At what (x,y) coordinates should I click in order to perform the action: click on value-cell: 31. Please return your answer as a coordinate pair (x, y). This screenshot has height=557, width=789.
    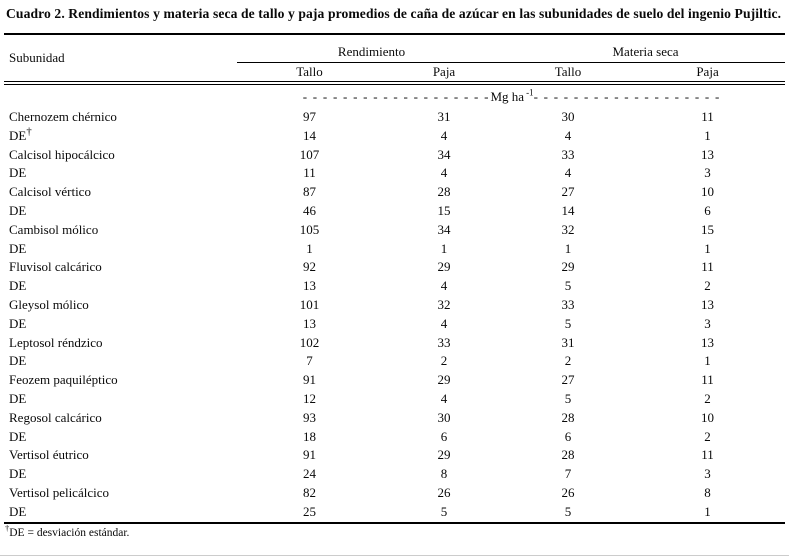
    Looking at the image, I should click on (444, 116).